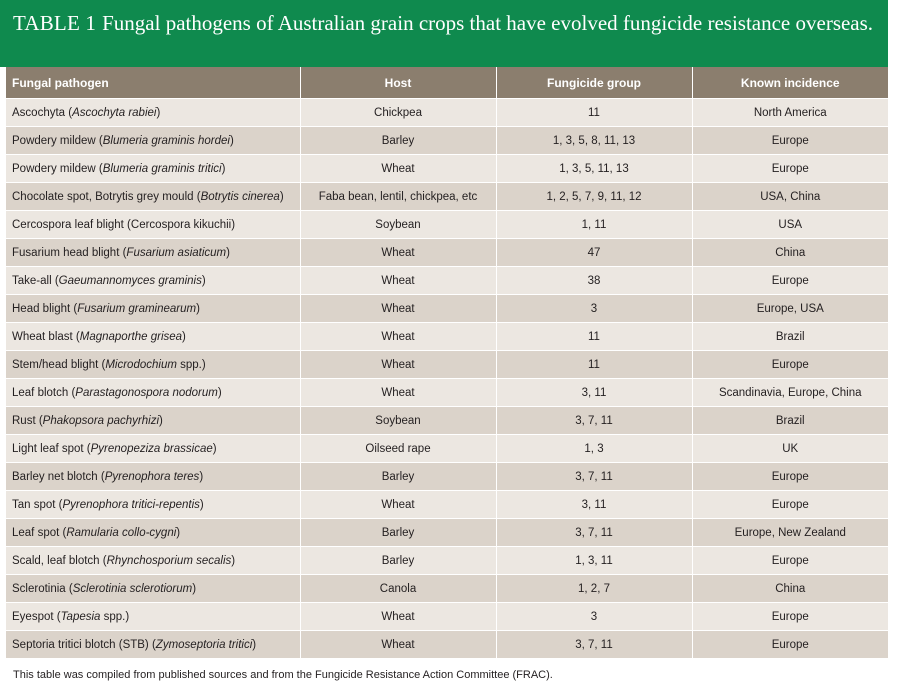  What do you see at coordinates (398, 224) in the screenshot?
I see `host-cell: Soybean` at bounding box center [398, 224].